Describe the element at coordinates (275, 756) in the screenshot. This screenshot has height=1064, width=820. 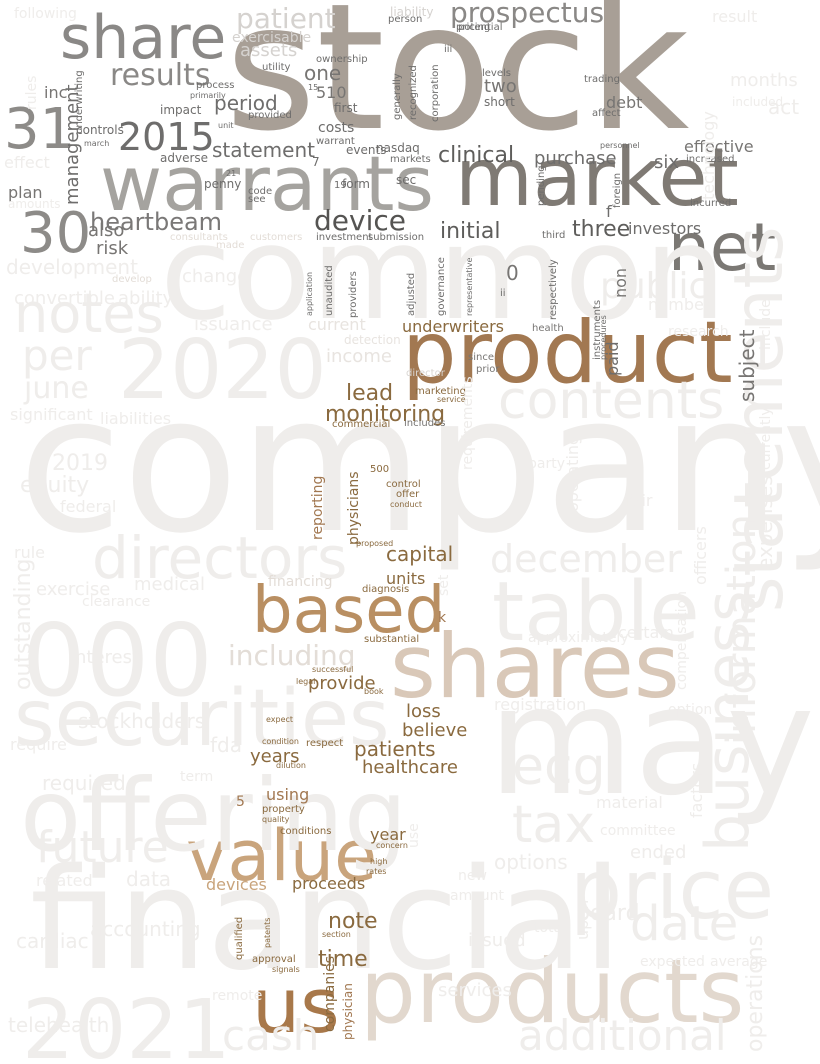
I see `word-years: years` at that location.